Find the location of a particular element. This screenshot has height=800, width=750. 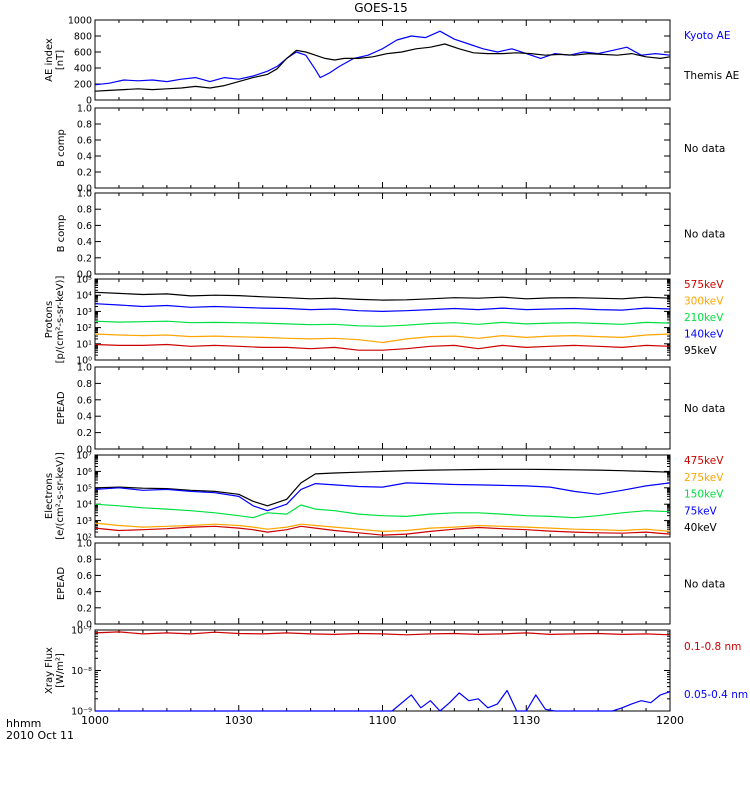

series-line-kyoto-ae is located at coordinates (382, 58).